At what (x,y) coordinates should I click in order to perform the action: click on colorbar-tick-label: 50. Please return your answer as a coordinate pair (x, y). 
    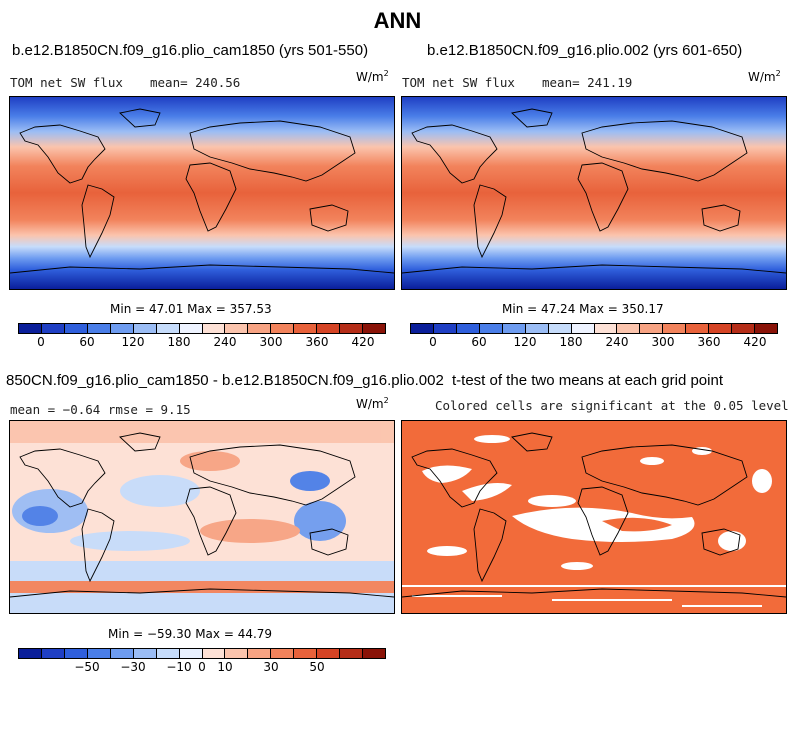
    Looking at the image, I should click on (317, 667).